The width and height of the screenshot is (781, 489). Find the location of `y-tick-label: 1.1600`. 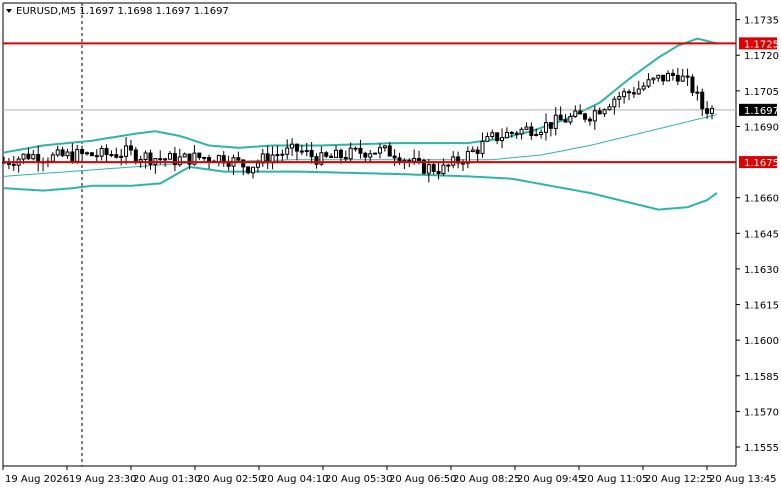

y-tick-label: 1.1600 is located at coordinates (761, 341).